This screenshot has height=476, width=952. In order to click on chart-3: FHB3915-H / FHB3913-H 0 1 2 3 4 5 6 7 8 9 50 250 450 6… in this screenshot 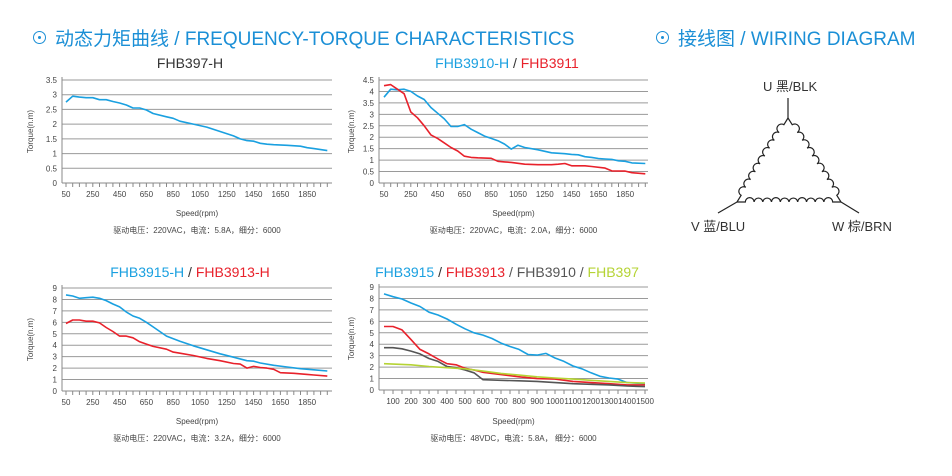, I will do `click(179, 353)`.